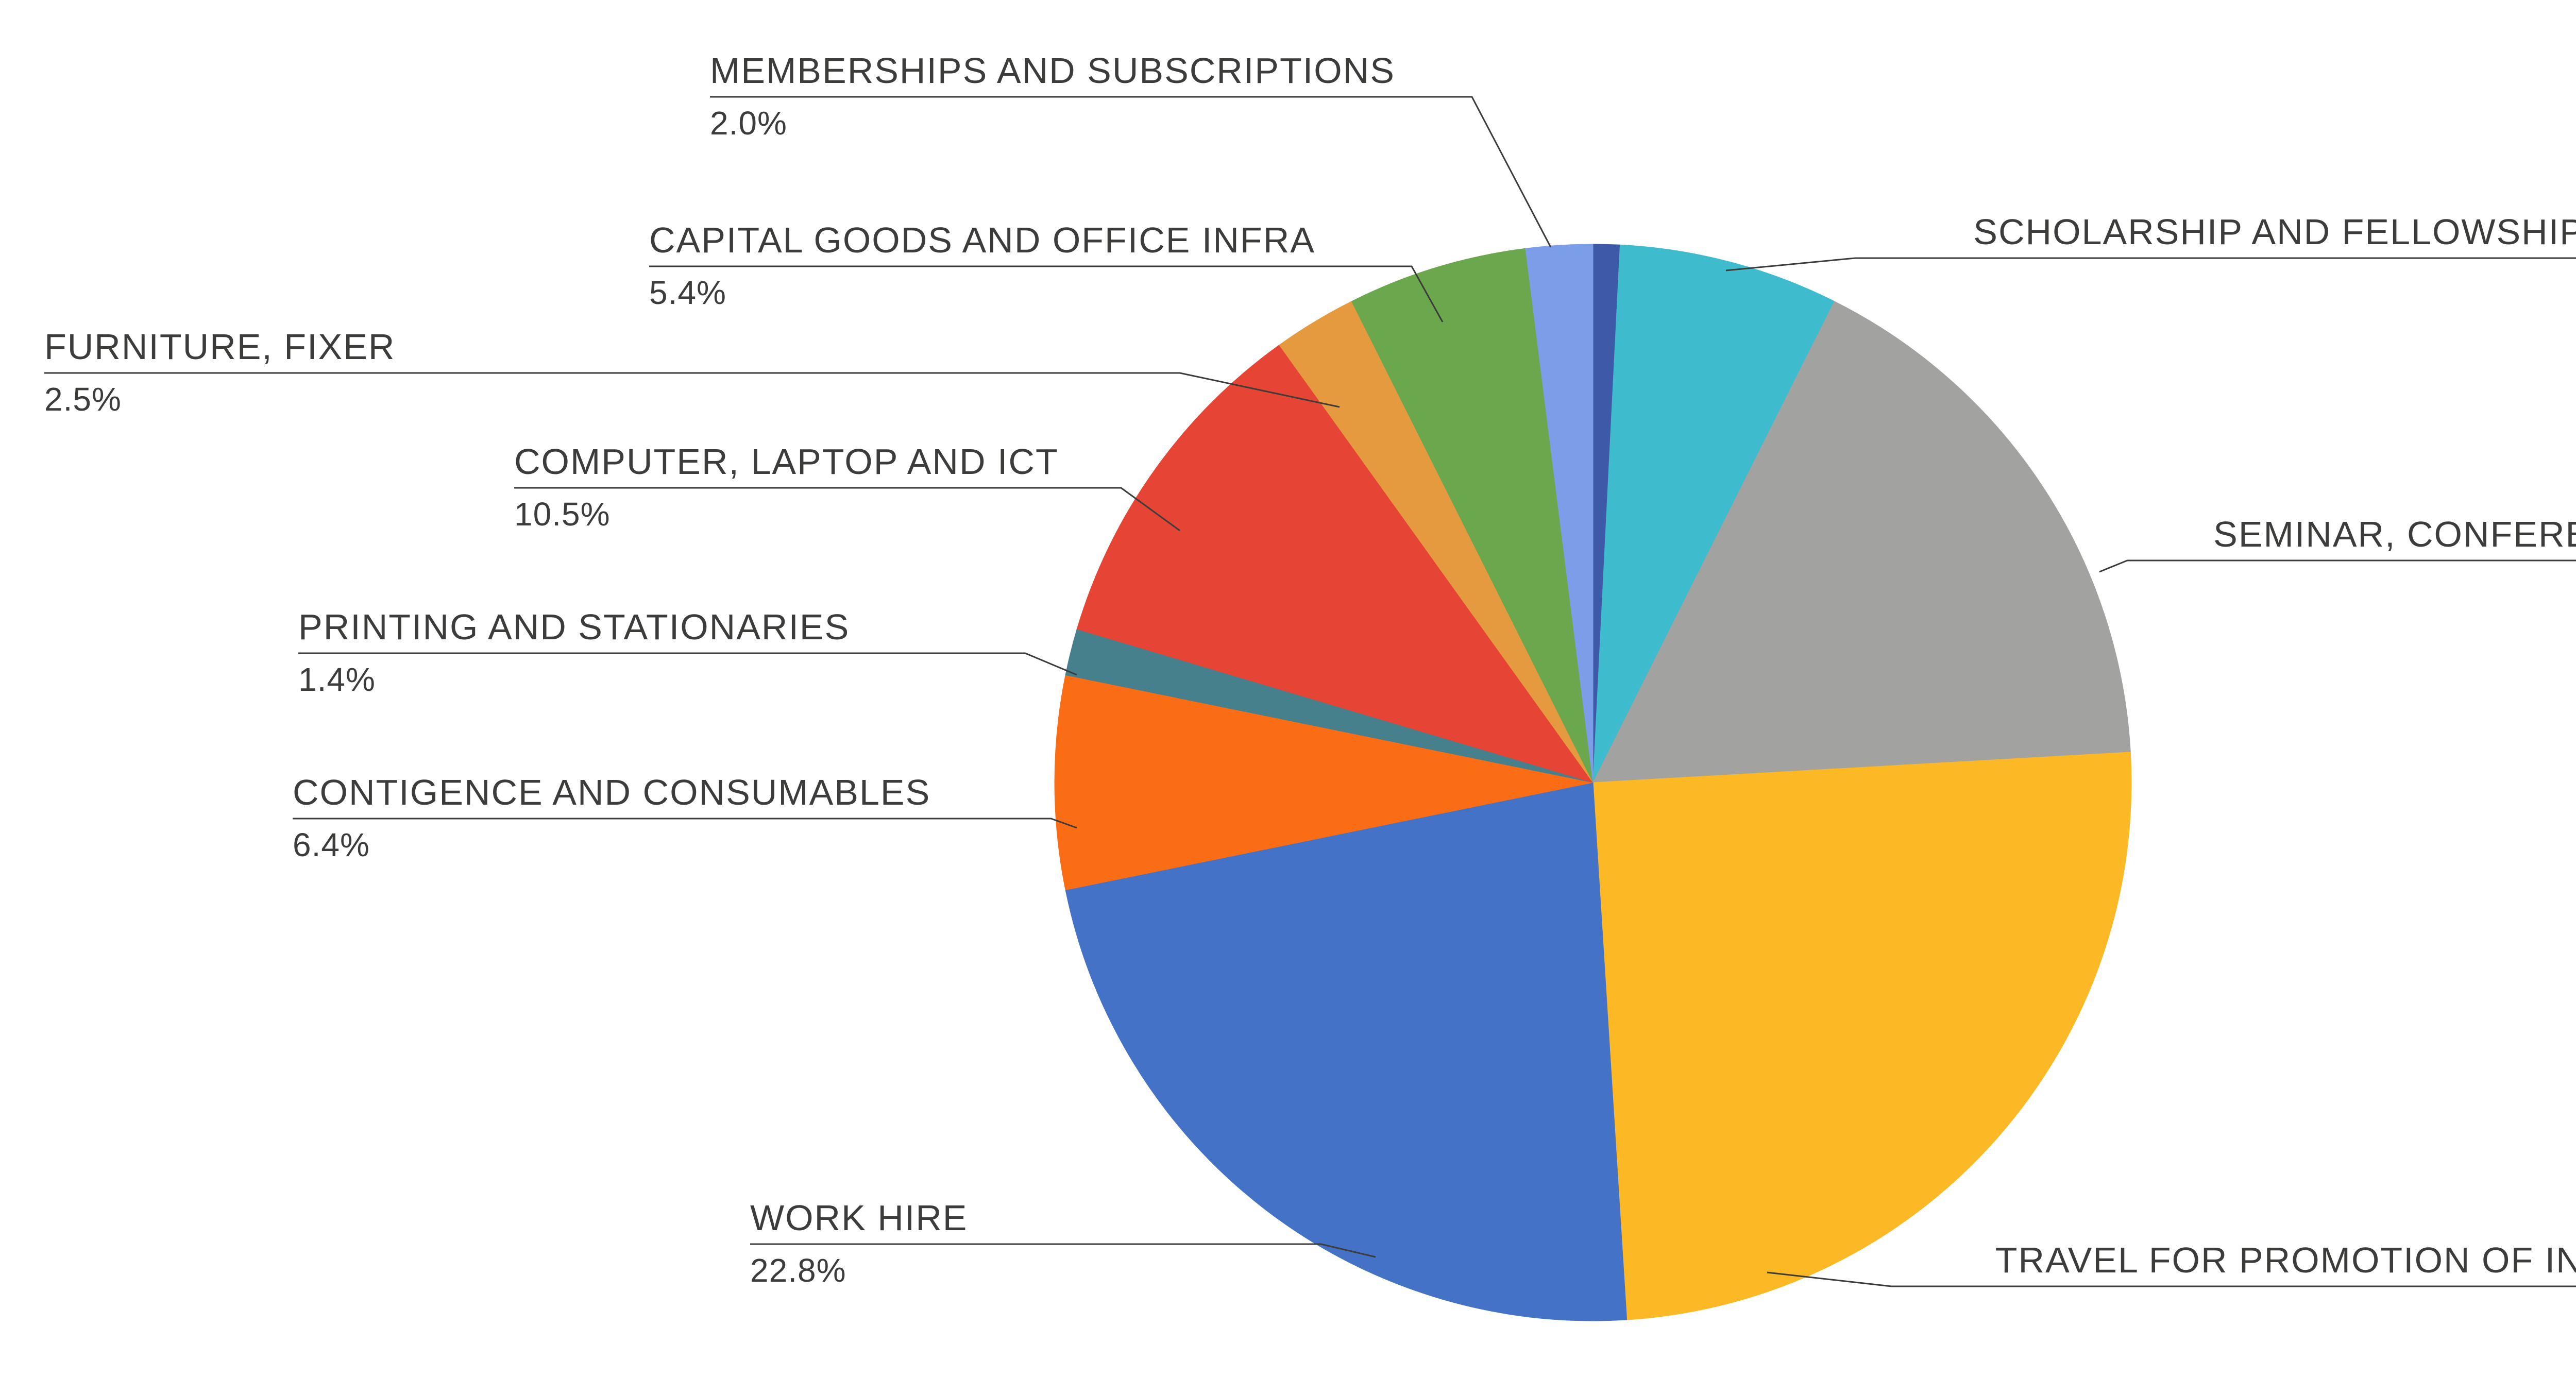 Image resolution: width=2576 pixels, height=1377 pixels. Describe the element at coordinates (1063, 1250) in the screenshot. I see `leader-line-work-hire` at that location.